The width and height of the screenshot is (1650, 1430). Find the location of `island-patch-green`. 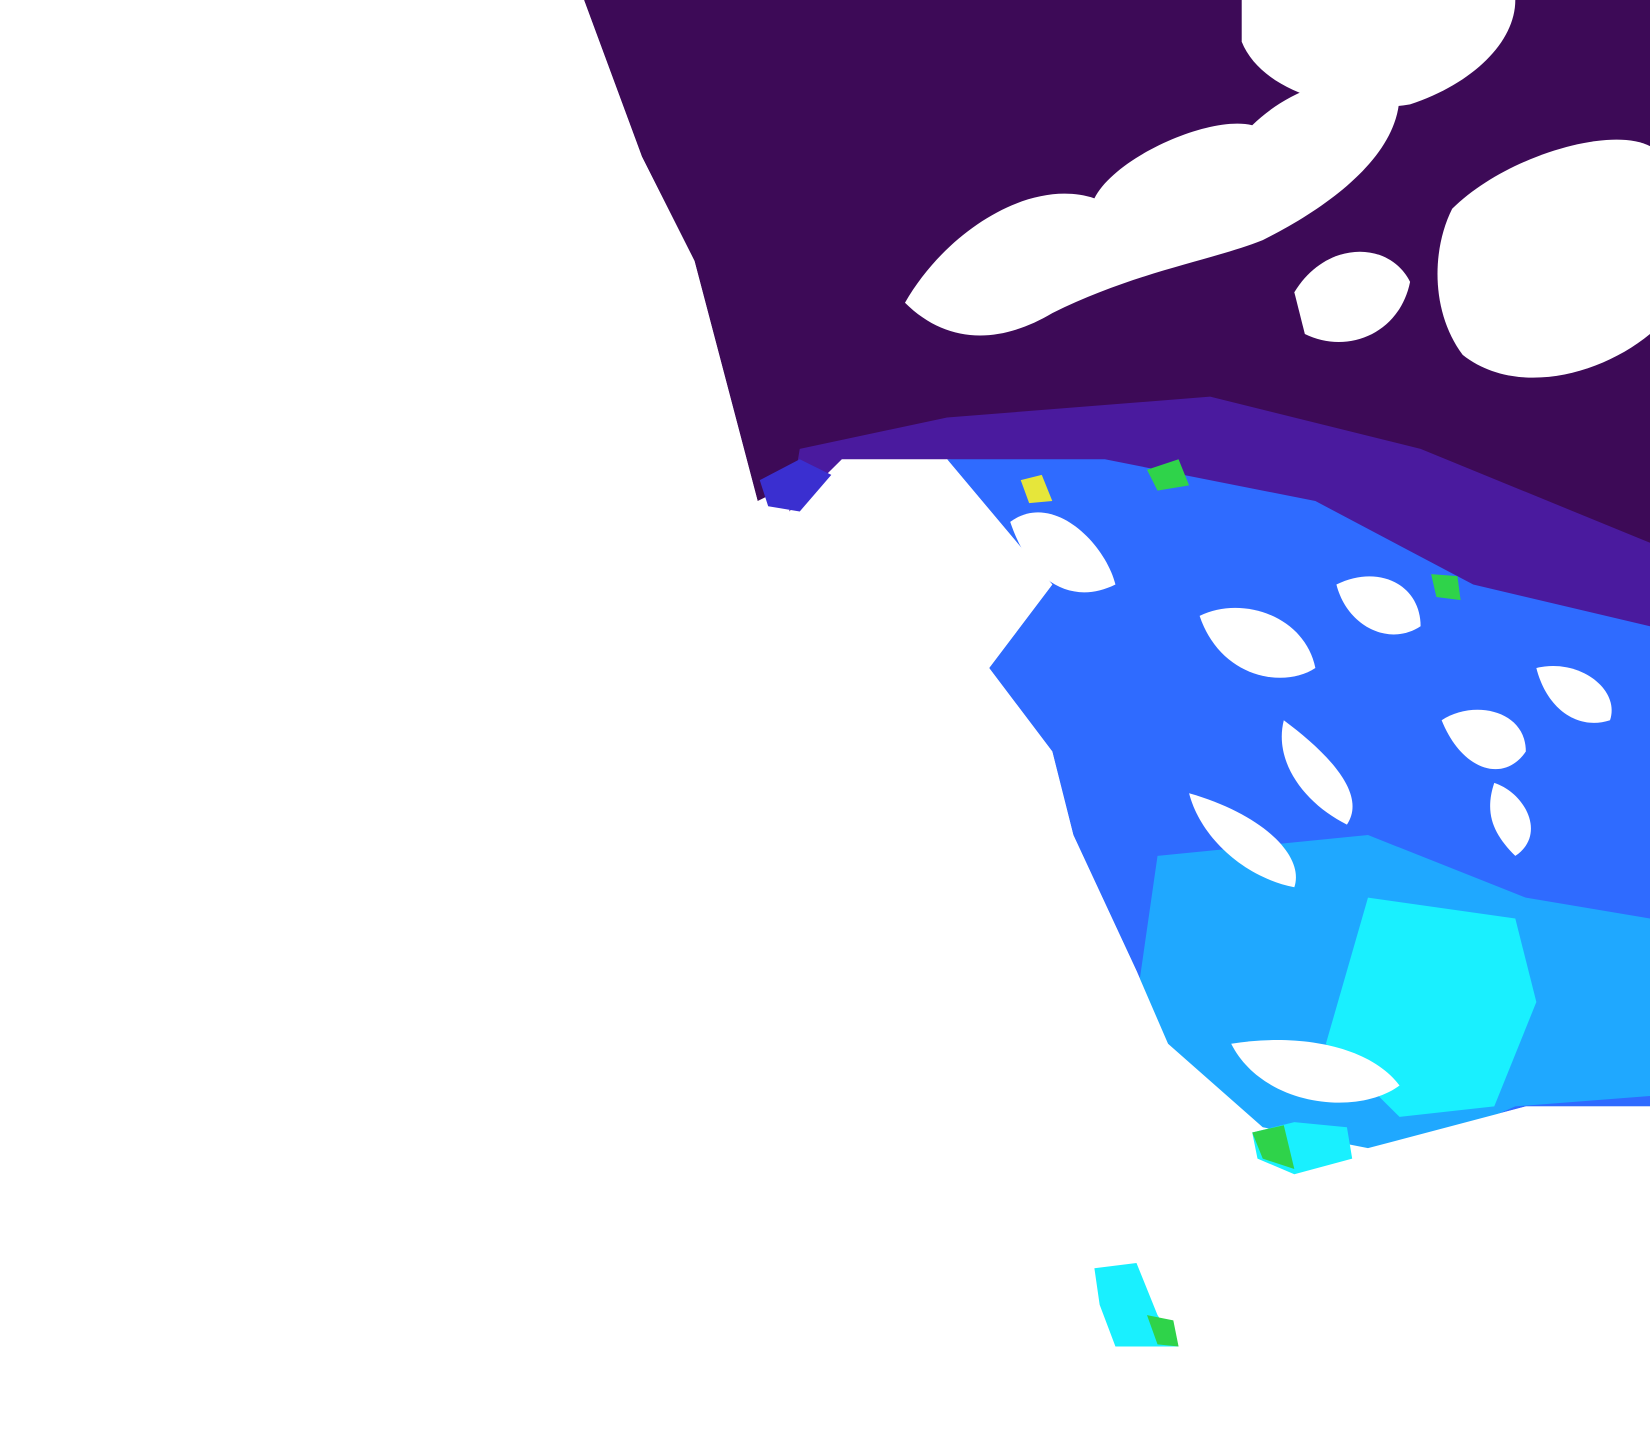

island-patch-green is located at coordinates (1273, 1147).